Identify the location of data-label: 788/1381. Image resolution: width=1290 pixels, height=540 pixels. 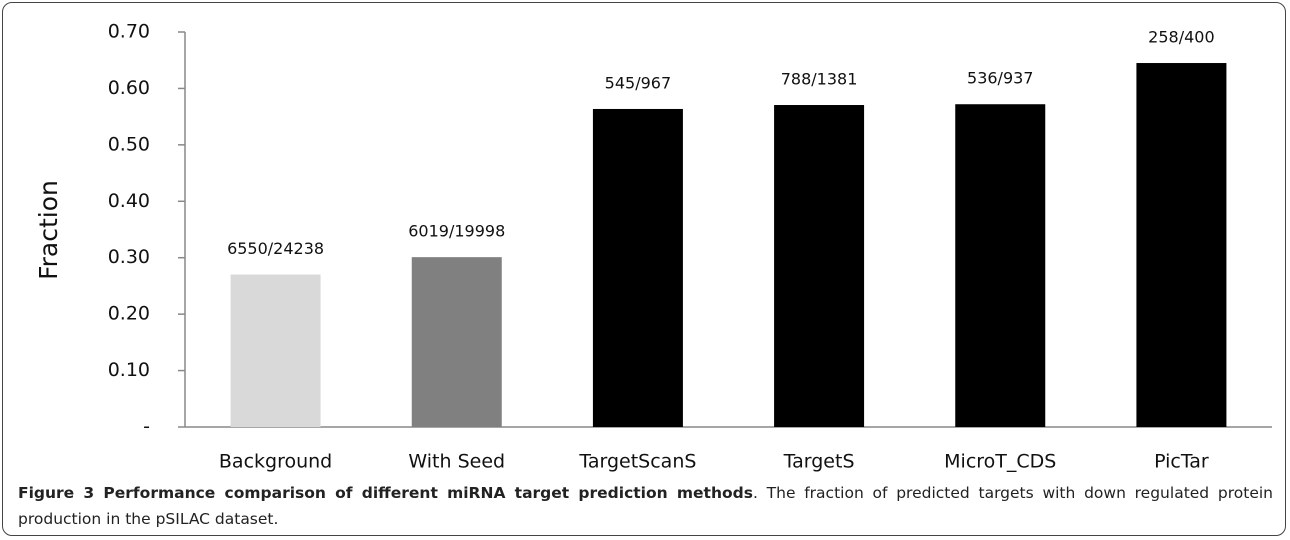
(819, 79).